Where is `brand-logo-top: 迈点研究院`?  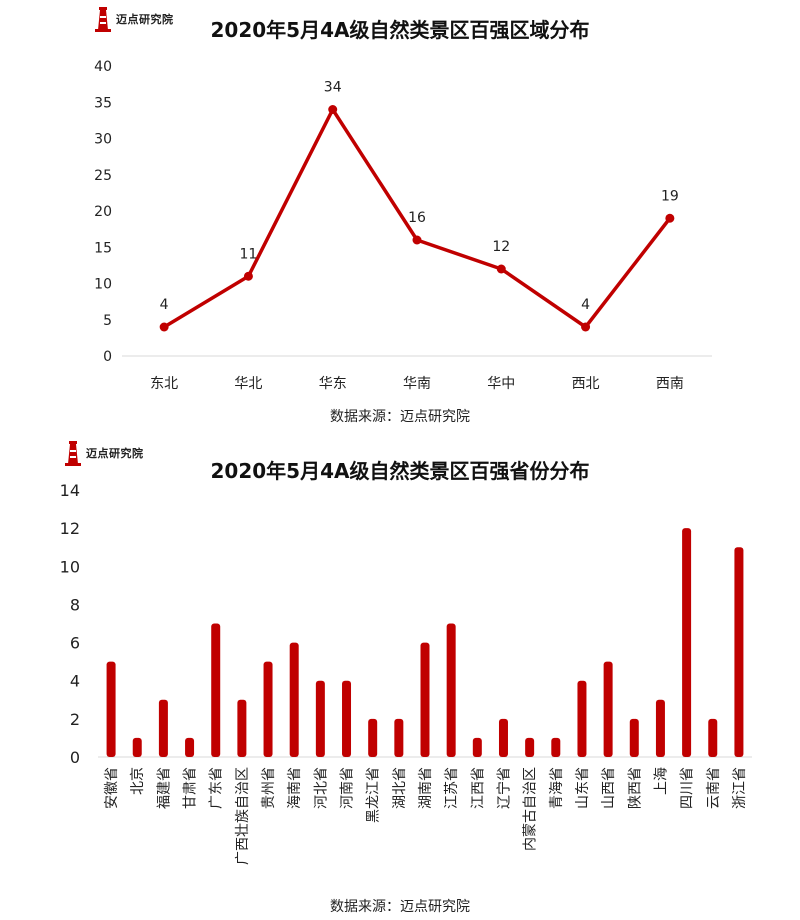 brand-logo-top: 迈点研究院 is located at coordinates (133, 19).